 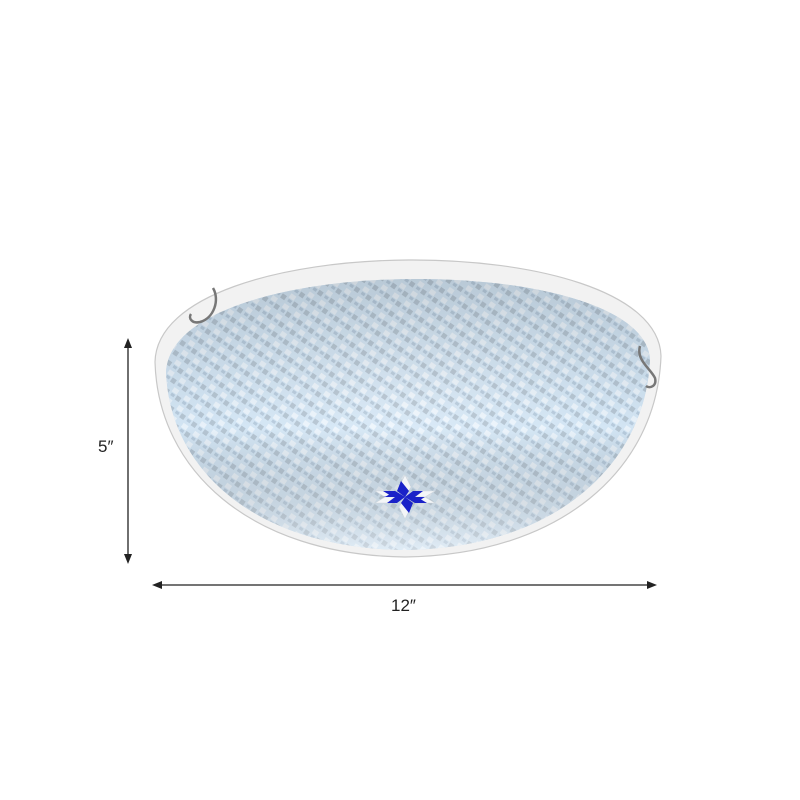 I want to click on mounting-clip-right, so click(x=647, y=367).